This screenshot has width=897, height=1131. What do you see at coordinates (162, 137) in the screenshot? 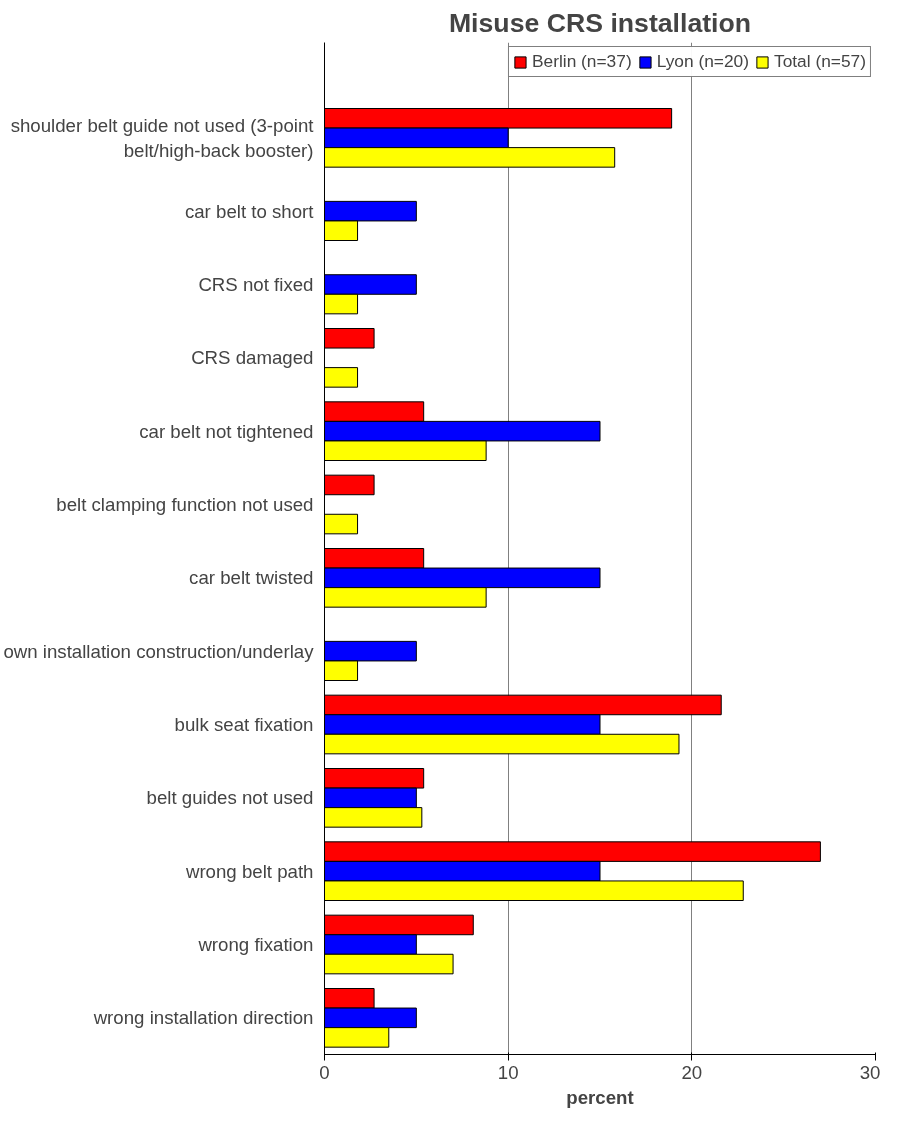
I see `y-tick-label: shoulder belt guide not used (3-point belt/high-back booster)` at bounding box center [162, 137].